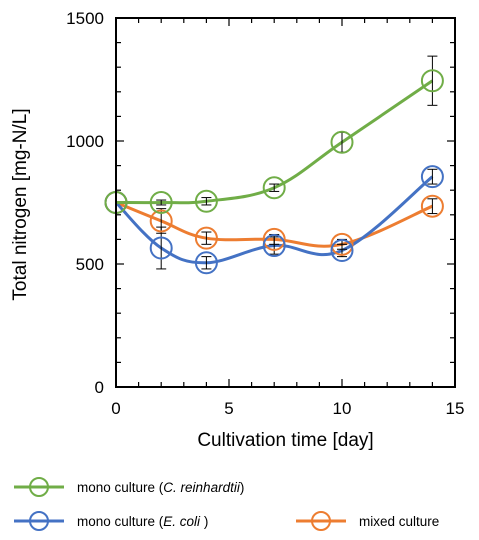 The image size is (479, 540). Describe the element at coordinates (142, 521) in the screenshot. I see `legend-label: mono culture (E. coli )` at that location.